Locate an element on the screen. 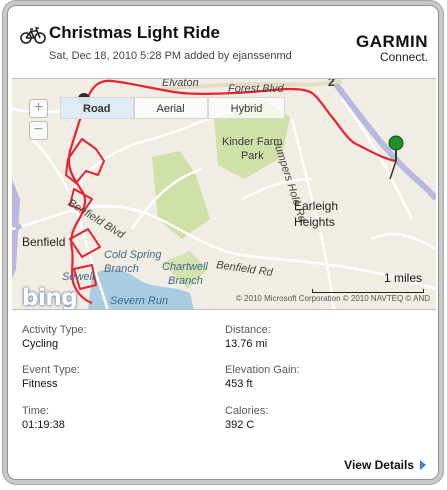  stat-event-type: Event Type: Fitness is located at coordinates (117, 377).